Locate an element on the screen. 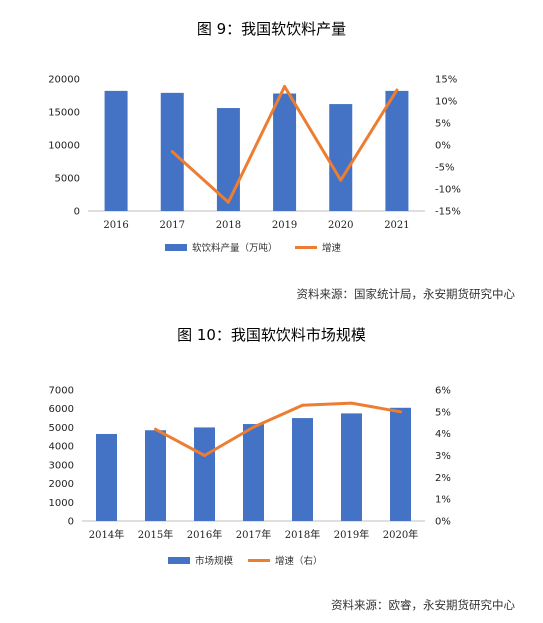  chart2-ytick-right: 2% is located at coordinates (443, 478).